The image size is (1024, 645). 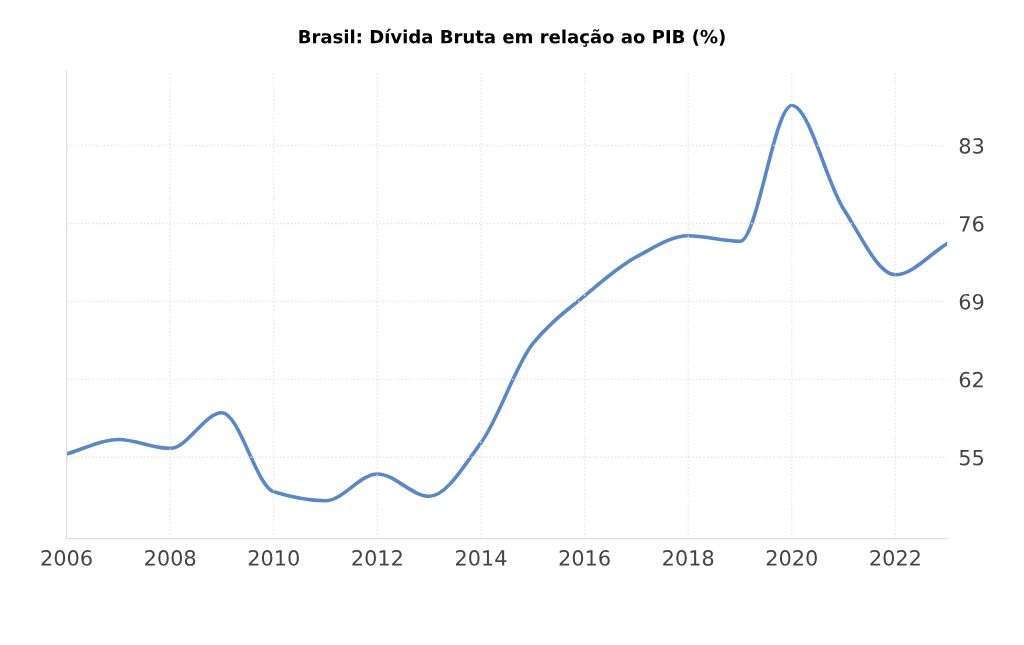 What do you see at coordinates (481, 558) in the screenshot?
I see `x-tick-label: 2014` at bounding box center [481, 558].